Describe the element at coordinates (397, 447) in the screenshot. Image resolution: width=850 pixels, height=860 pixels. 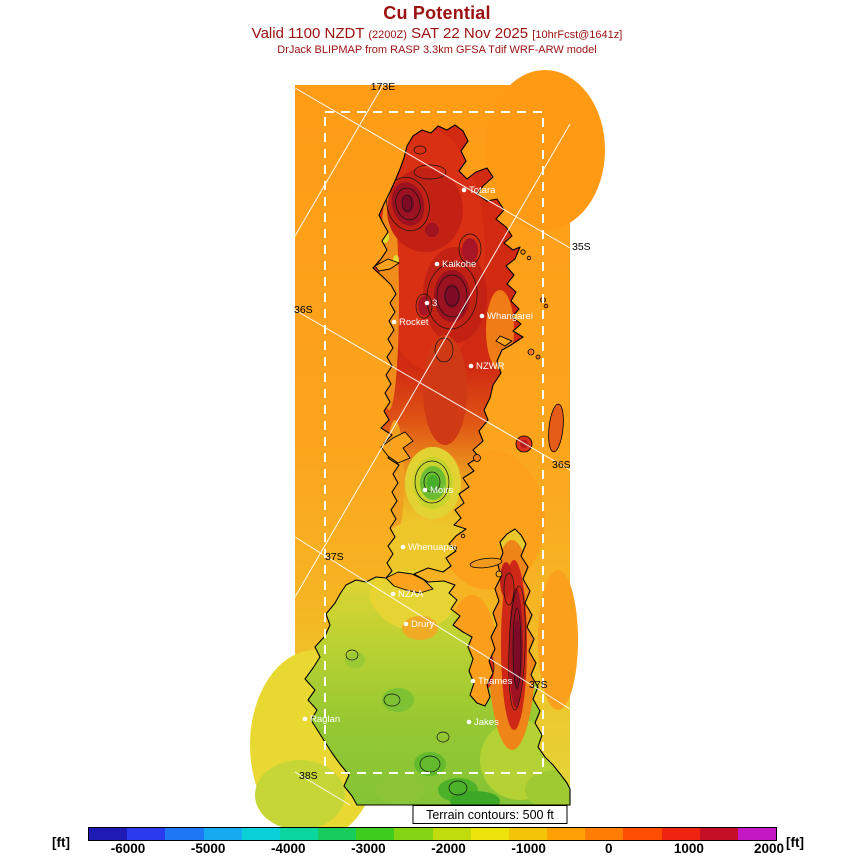
I see `kaipara-harbour` at that location.